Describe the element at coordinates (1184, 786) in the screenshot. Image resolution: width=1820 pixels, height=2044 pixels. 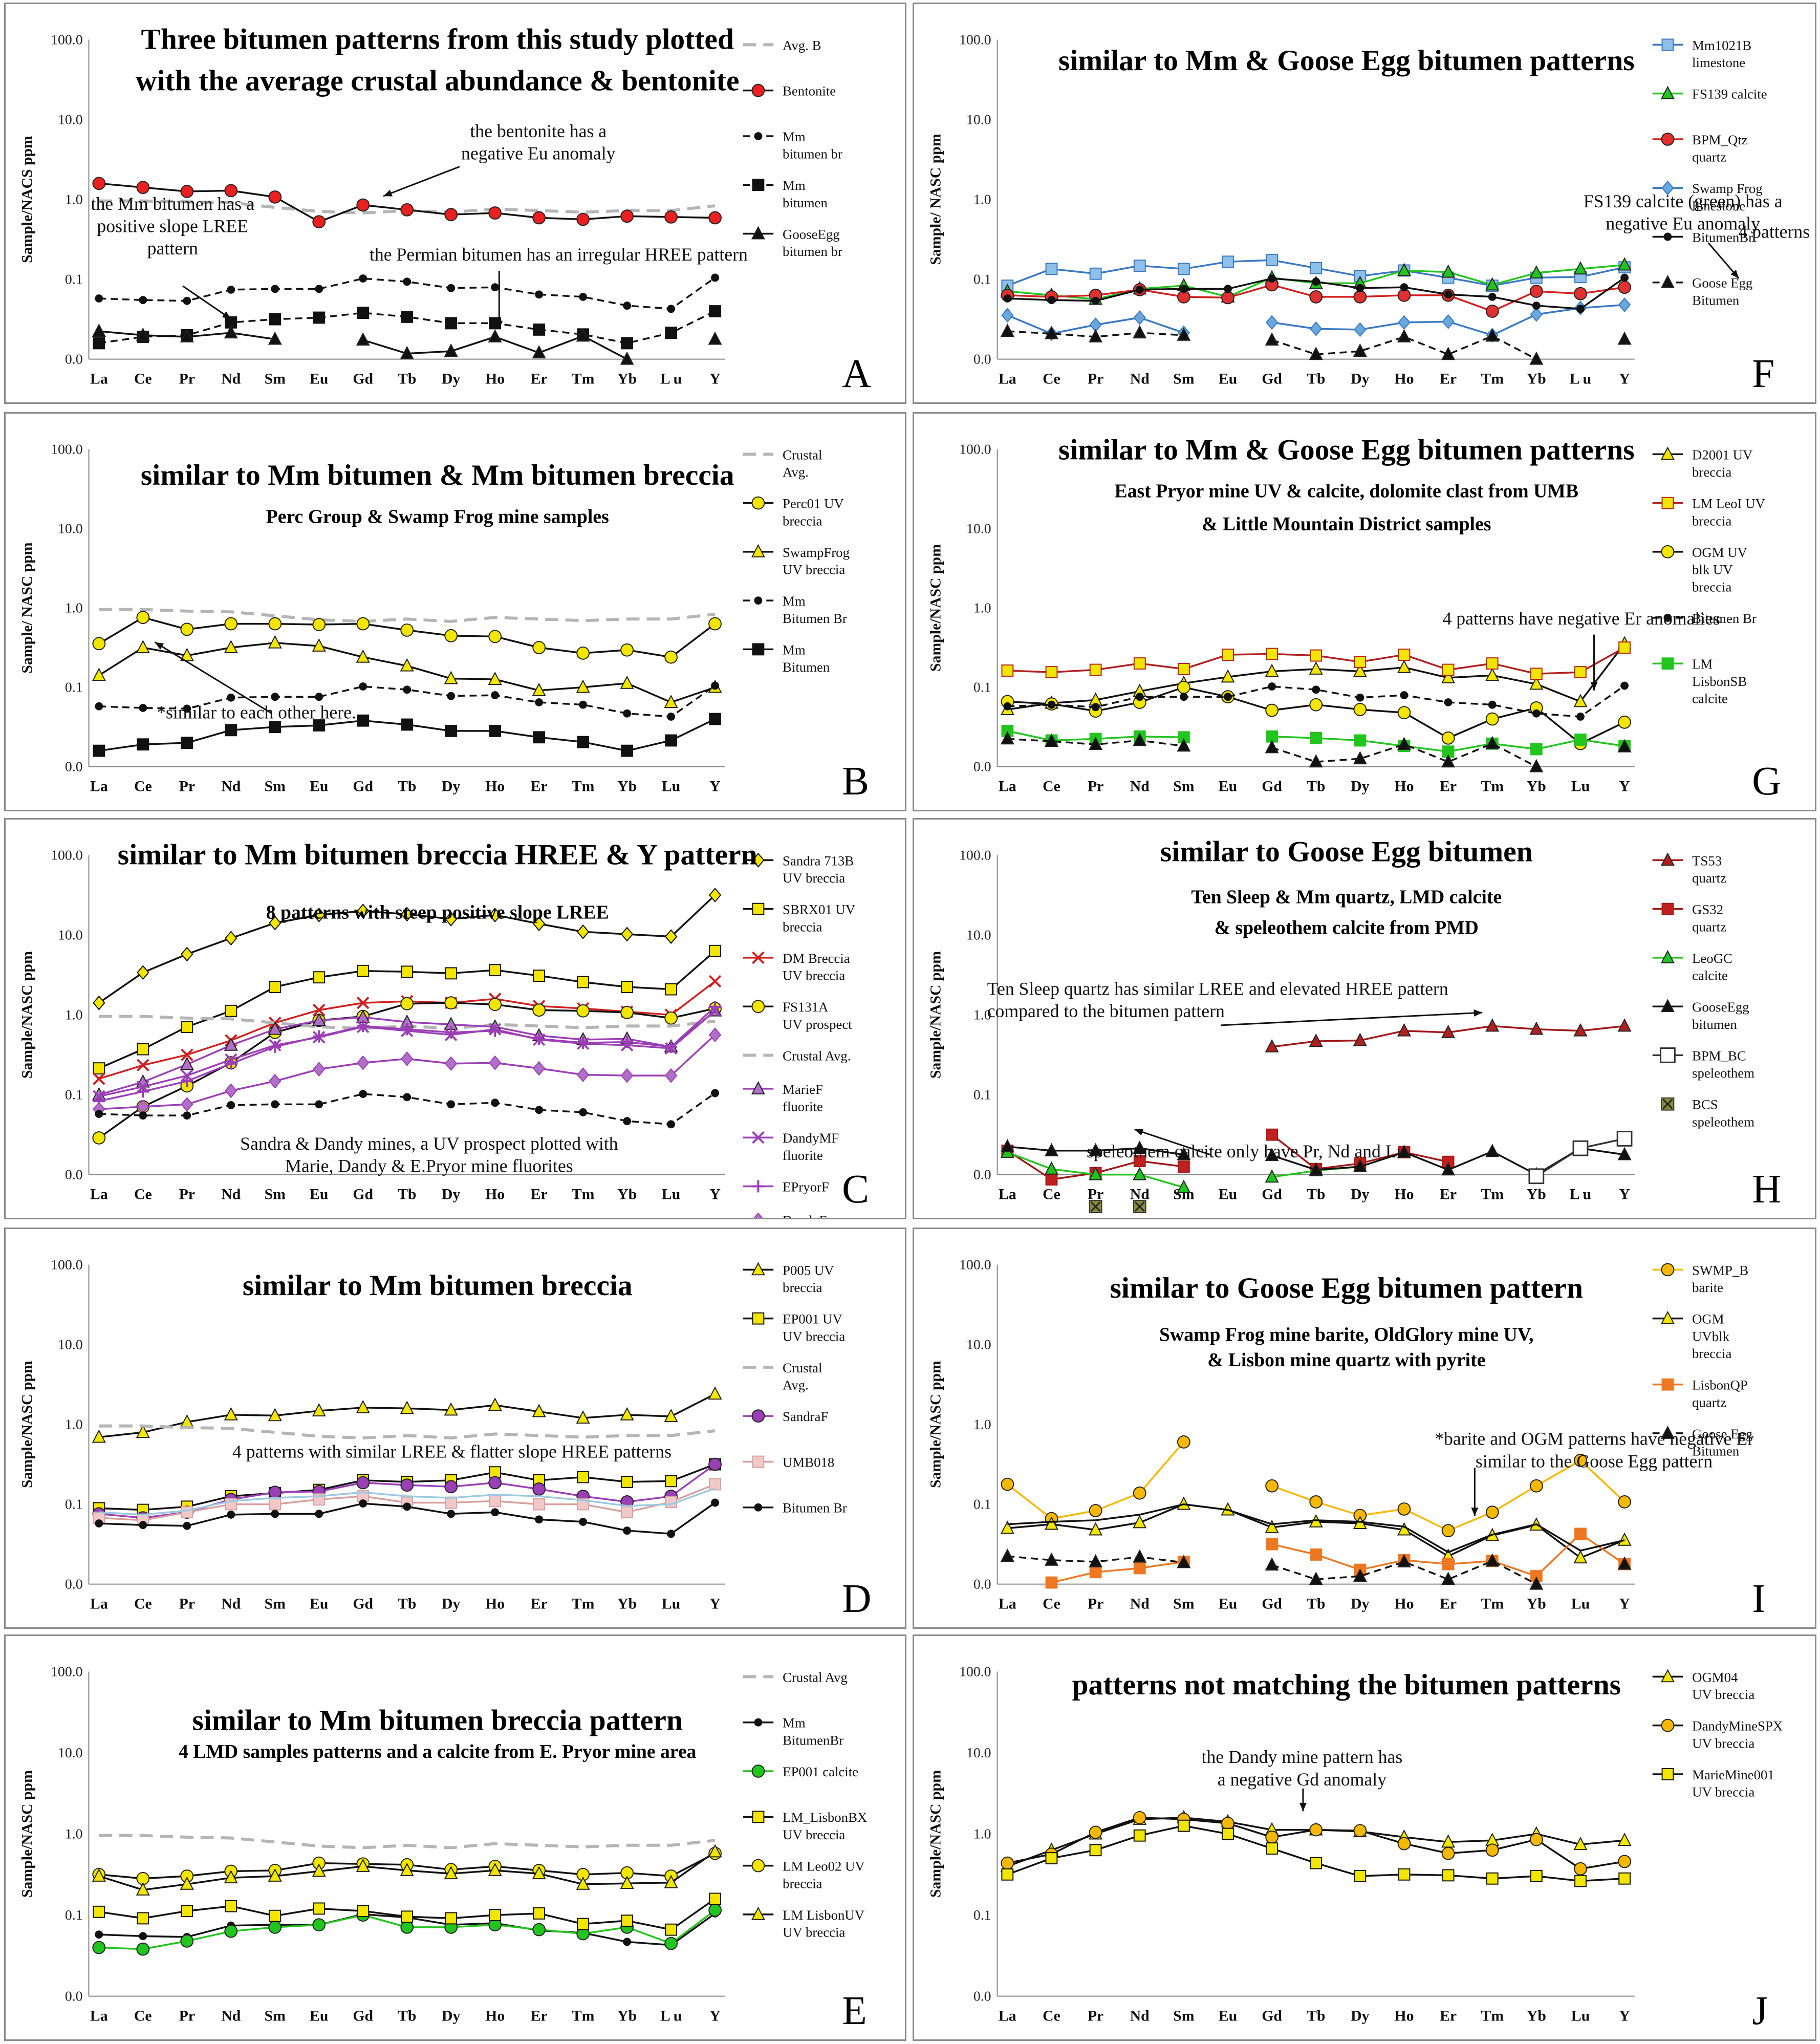
I see `x-tick-label: Sm` at that location.